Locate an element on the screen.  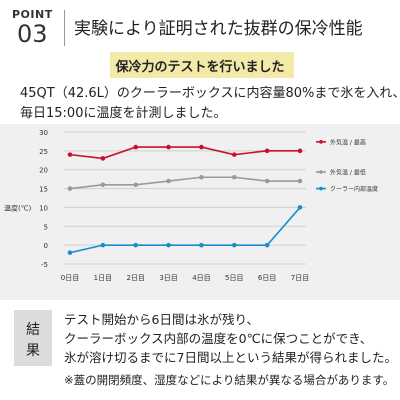
y-axis-label: 温度(℃) is located at coordinates (18, 207).